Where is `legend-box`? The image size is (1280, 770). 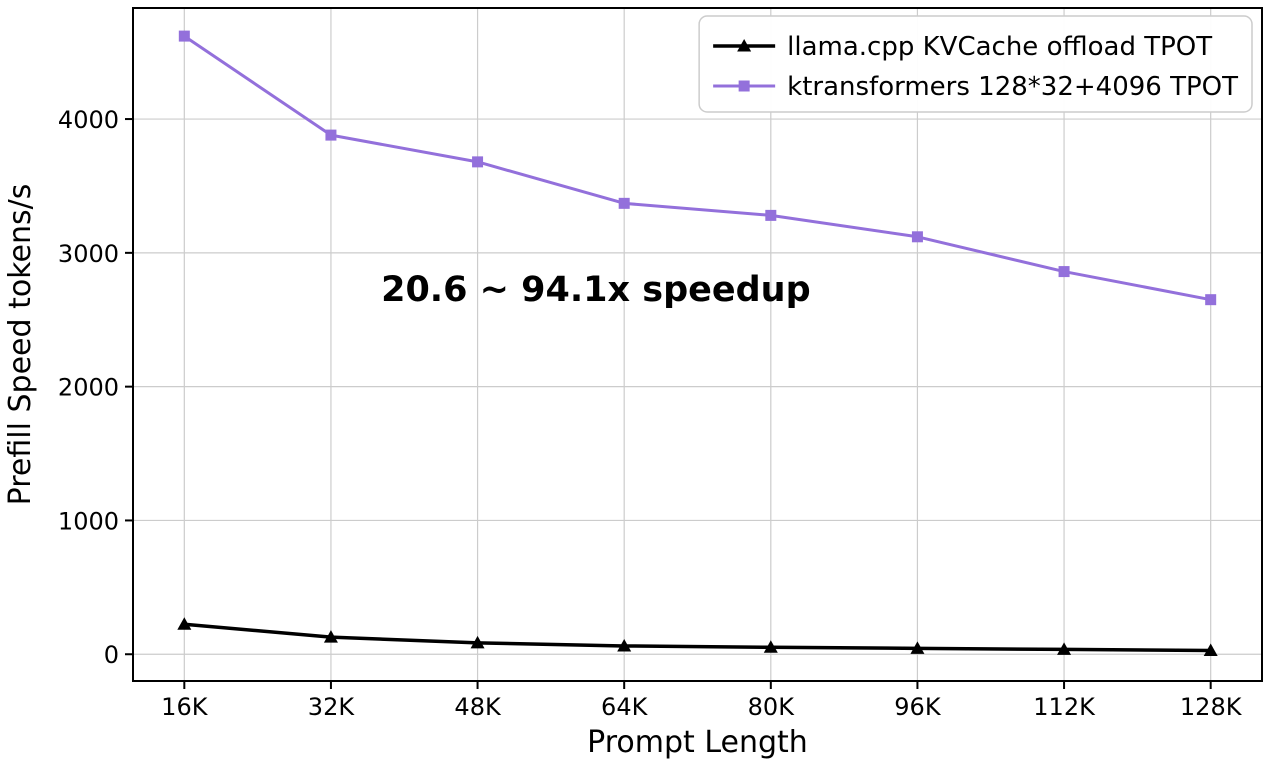
legend-box is located at coordinates (975, 64).